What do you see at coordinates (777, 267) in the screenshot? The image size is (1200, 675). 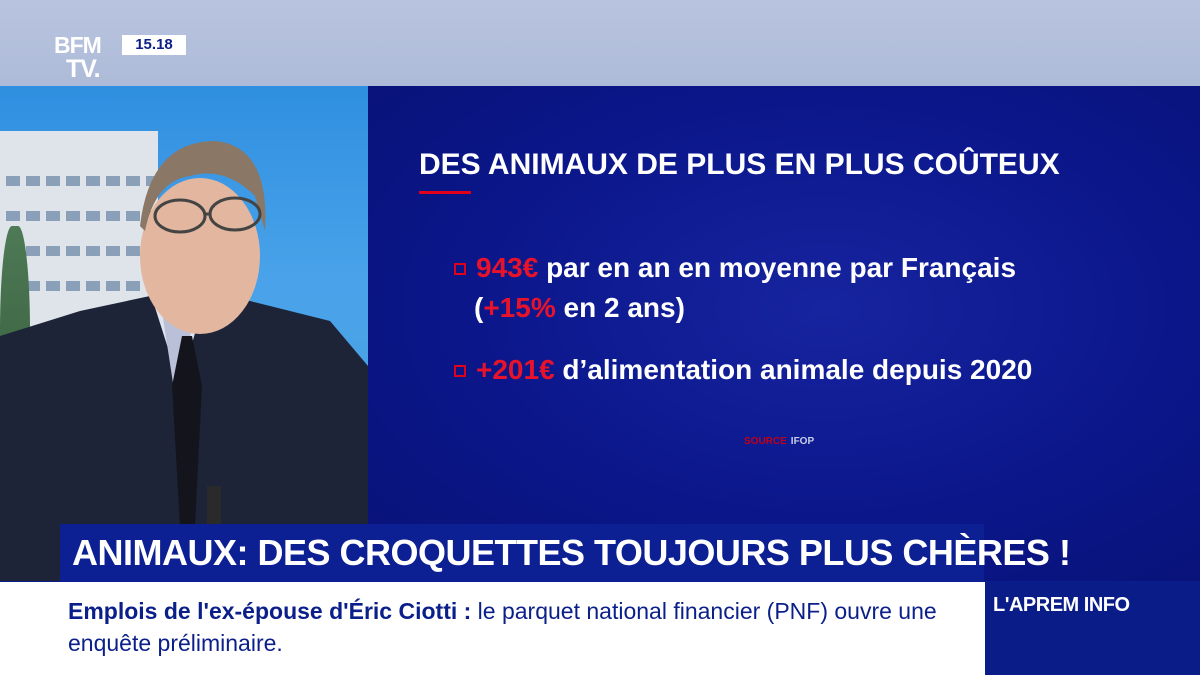 I see `bullet-1-text: par en an en moyenne par Français` at bounding box center [777, 267].